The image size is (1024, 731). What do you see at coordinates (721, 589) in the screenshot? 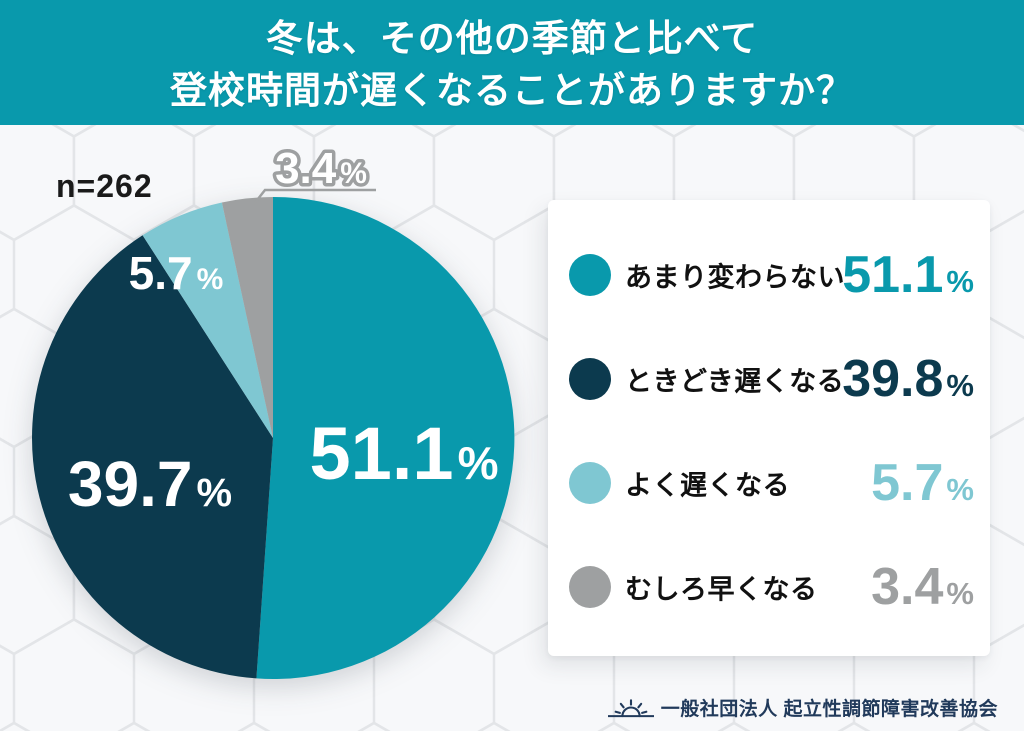
I see `legend-item-label: むしろ早くなる` at bounding box center [721, 589].